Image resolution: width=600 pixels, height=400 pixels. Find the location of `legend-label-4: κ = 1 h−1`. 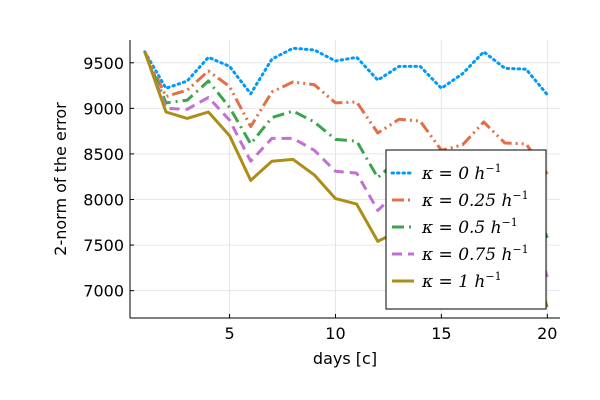

legend-label-4: κ = 1 h−1 is located at coordinates (461, 281).